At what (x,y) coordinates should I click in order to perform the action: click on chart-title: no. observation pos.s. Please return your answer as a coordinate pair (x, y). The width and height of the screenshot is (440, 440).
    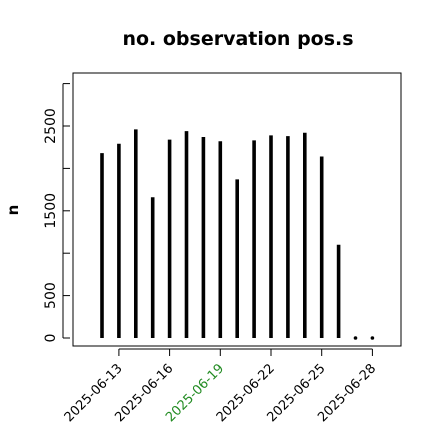
    Looking at the image, I should click on (237, 39).